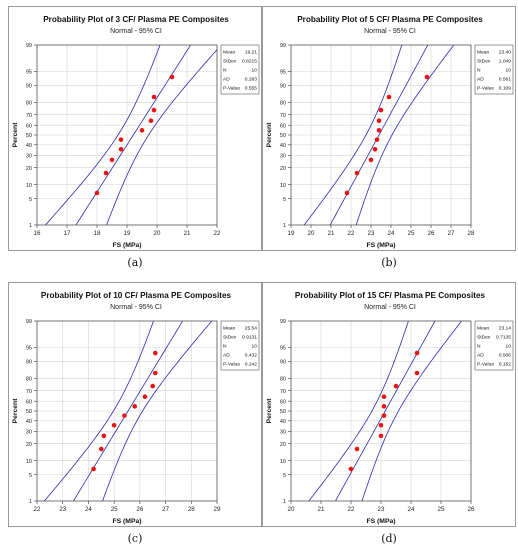 The width and height of the screenshot is (518, 550). Describe the element at coordinates (479, 347) in the screenshot. I see `stat-name: N` at that location.